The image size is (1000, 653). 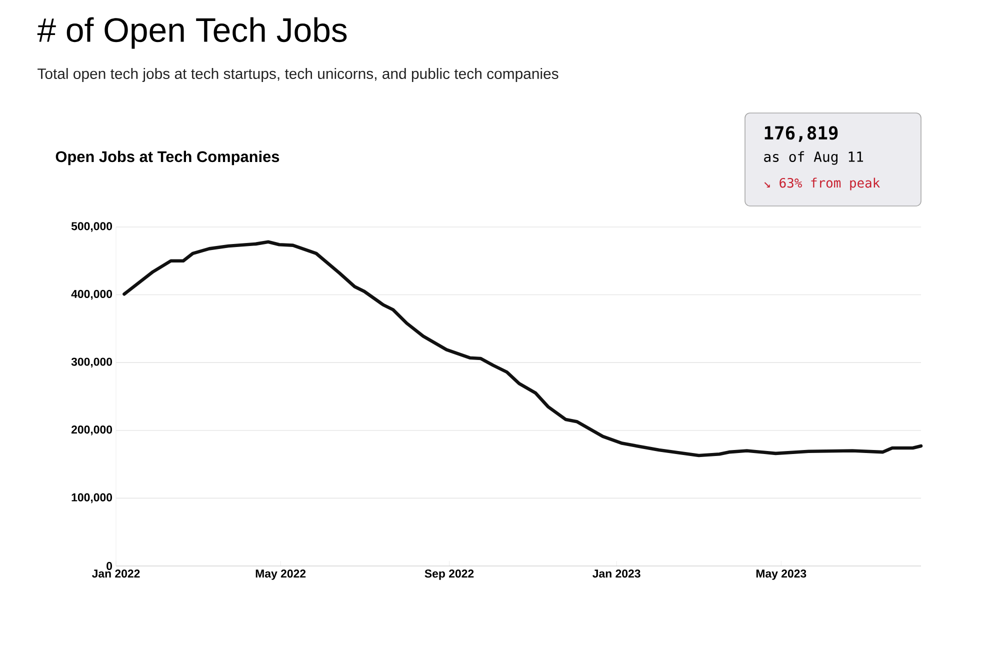 What do you see at coordinates (91, 363) in the screenshot?
I see `y-tick-label: 300,000` at bounding box center [91, 363].